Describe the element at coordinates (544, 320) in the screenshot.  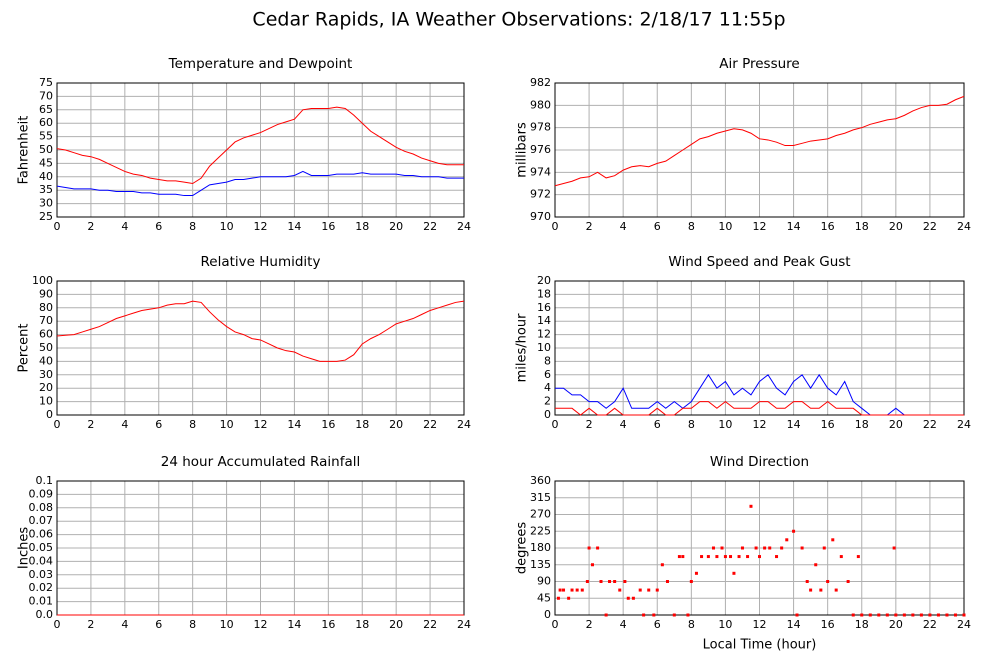
I see `y-tick-label: 14` at that location.